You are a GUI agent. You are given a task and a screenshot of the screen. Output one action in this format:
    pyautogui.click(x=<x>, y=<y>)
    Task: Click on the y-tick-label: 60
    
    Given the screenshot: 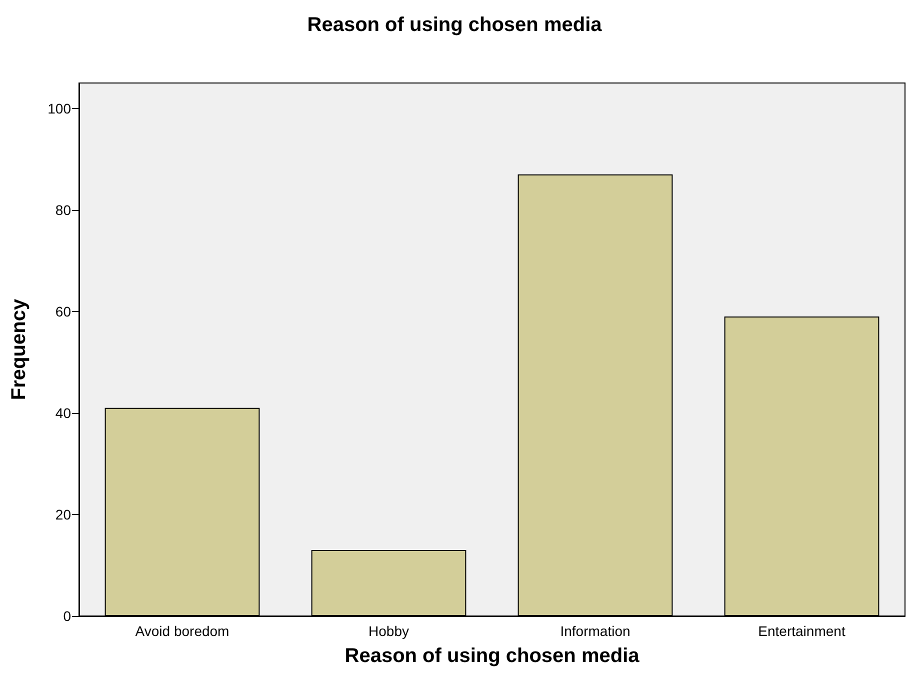 What is the action you would take?
    pyautogui.click(x=63, y=311)
    